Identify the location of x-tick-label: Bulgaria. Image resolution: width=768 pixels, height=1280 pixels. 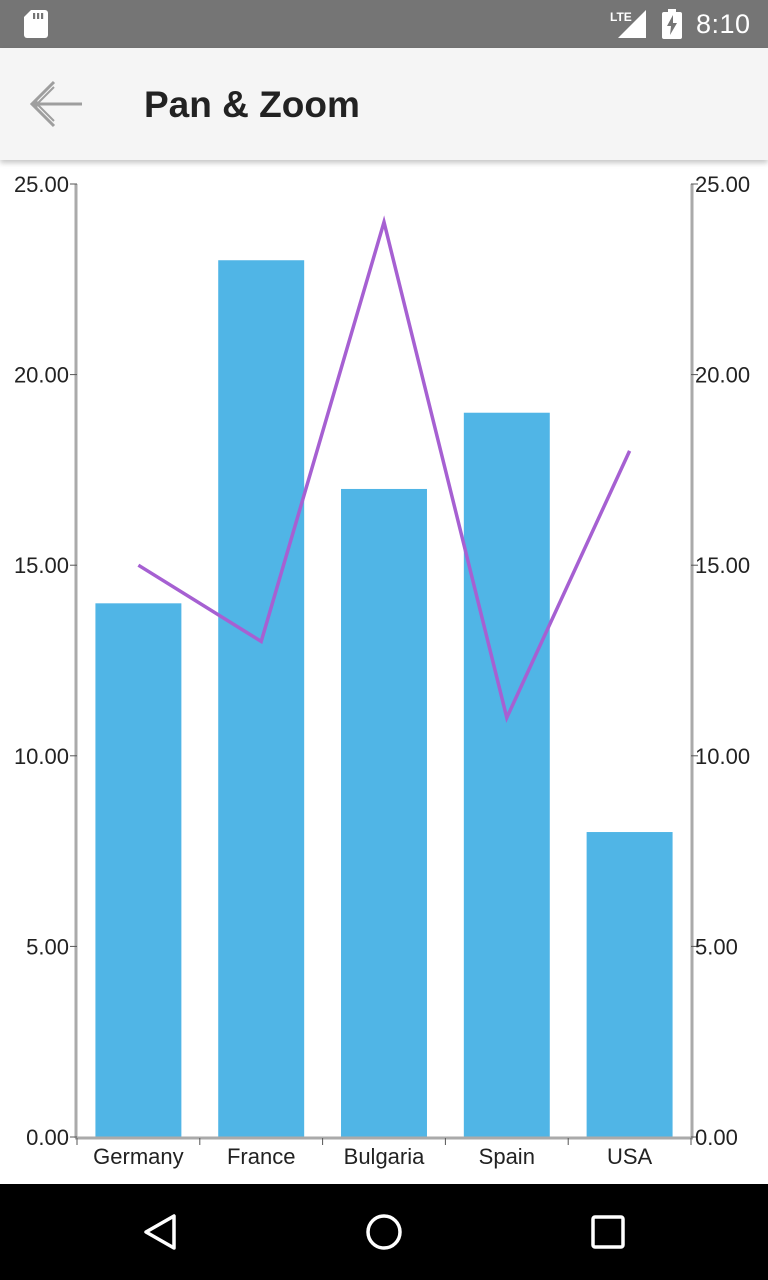
(384, 1156).